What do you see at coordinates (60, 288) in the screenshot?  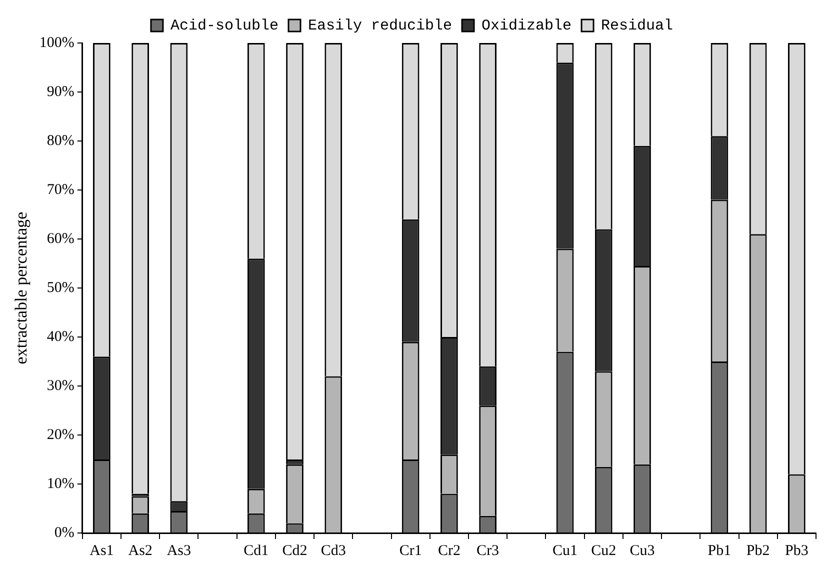 I see `y-tick-label: 50%` at bounding box center [60, 288].